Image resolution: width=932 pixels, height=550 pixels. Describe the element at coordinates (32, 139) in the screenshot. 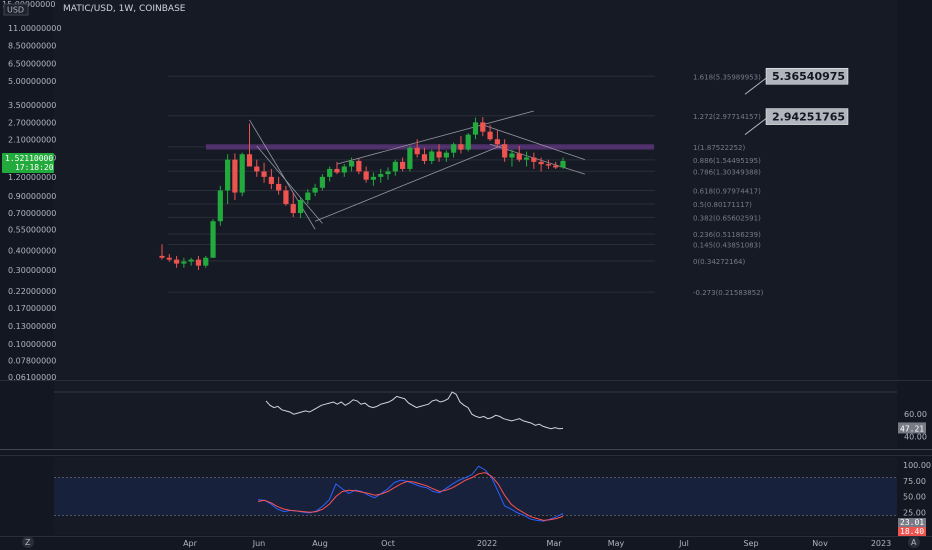

I see `price-tick-label: 2.10000000` at that location.